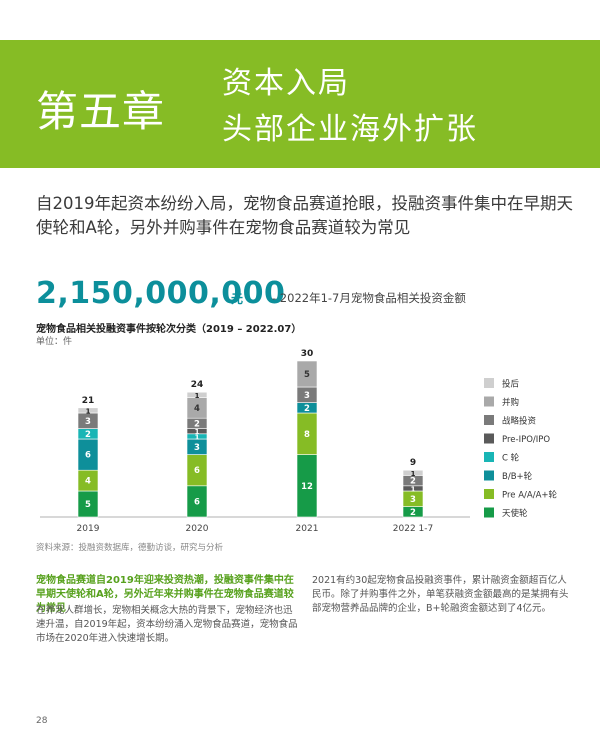  I want to click on legend-label: B/B+轮, so click(517, 476).